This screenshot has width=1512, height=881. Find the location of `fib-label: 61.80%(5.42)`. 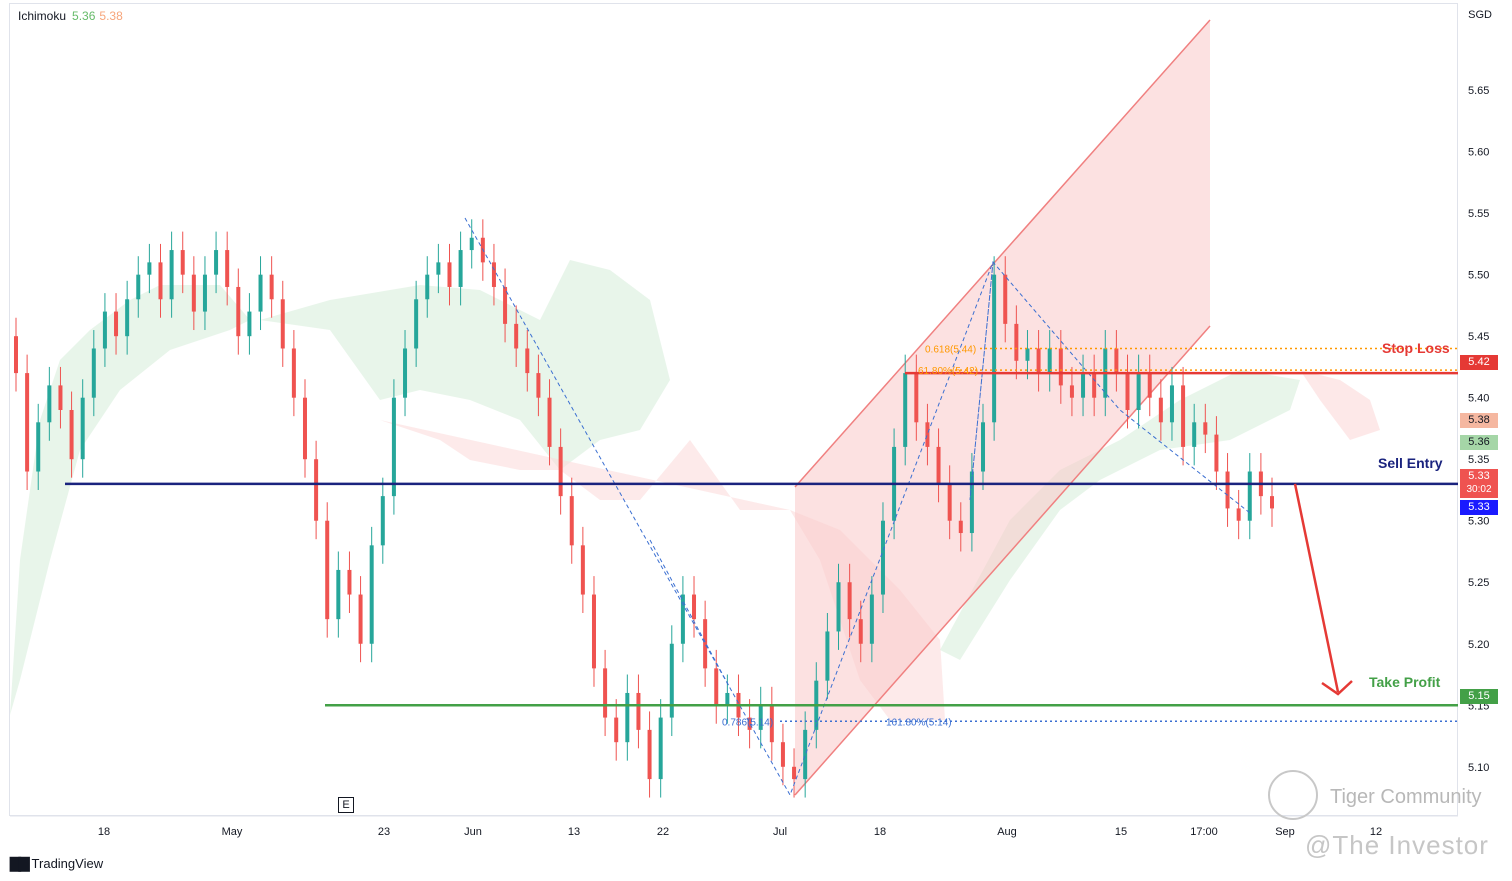

fib-label: 61.80%(5.42) is located at coordinates (948, 371).